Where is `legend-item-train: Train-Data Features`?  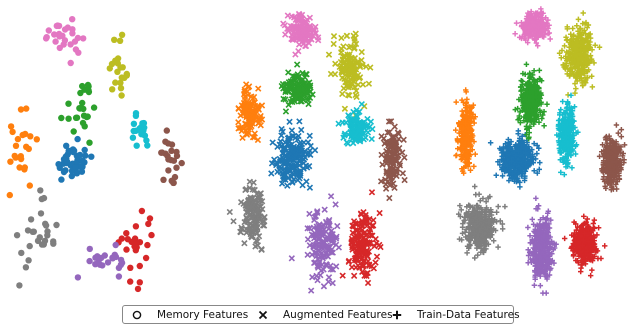 legend-item-train: Train-Data Features is located at coordinates (455, 314).